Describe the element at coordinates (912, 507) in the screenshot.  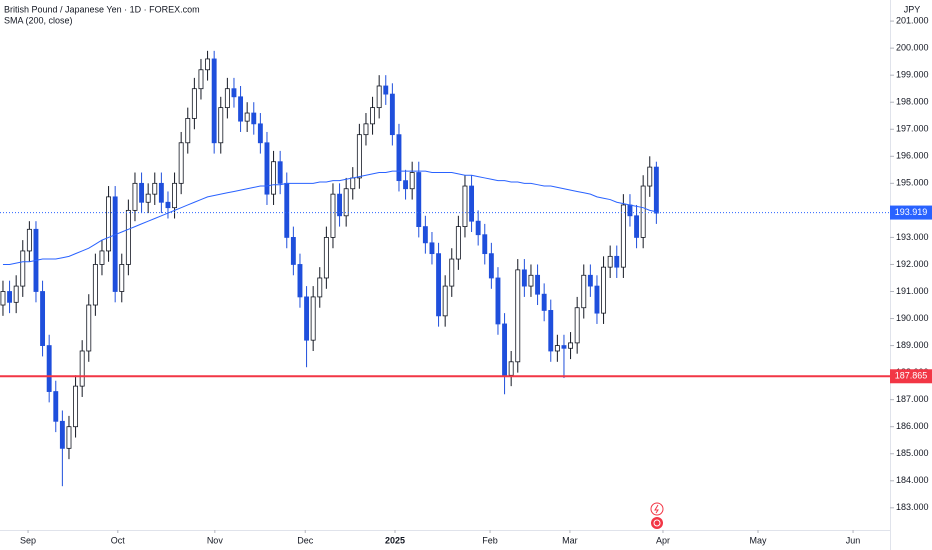
I see `y-tick-label: 183.000` at that location.